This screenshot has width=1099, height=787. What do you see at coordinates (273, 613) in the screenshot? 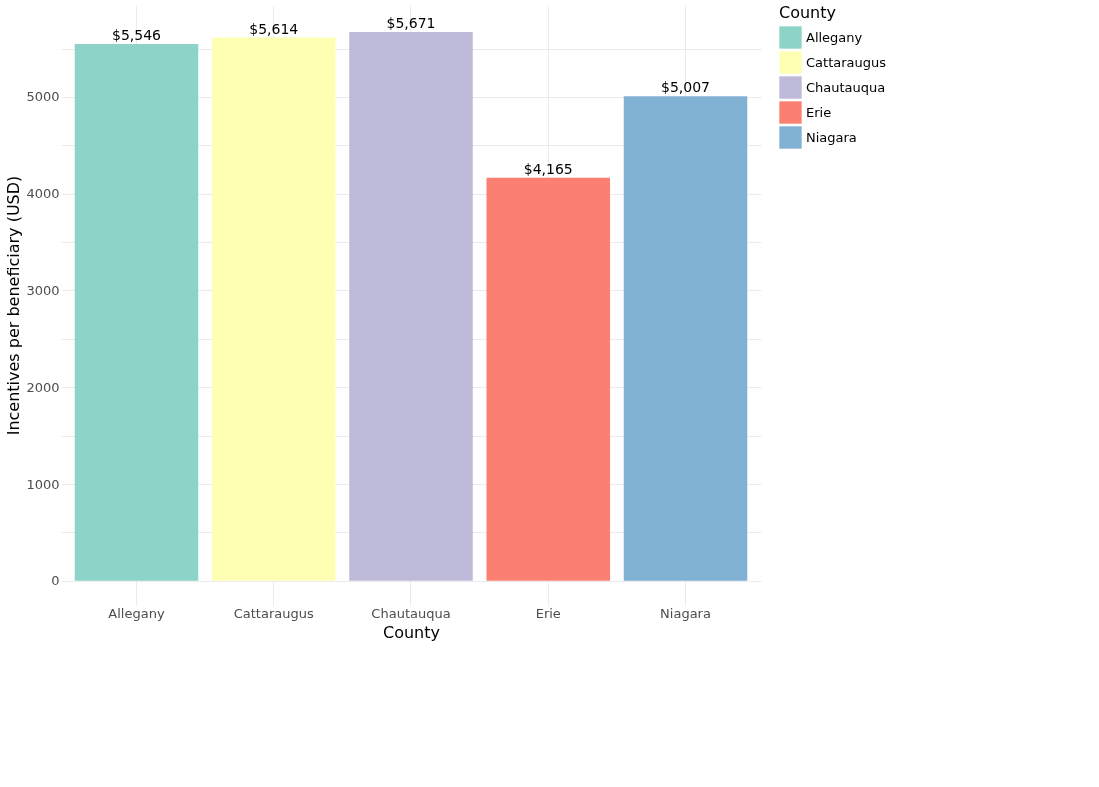
I see `x-tick-label: Cattaraugus` at bounding box center [273, 613].